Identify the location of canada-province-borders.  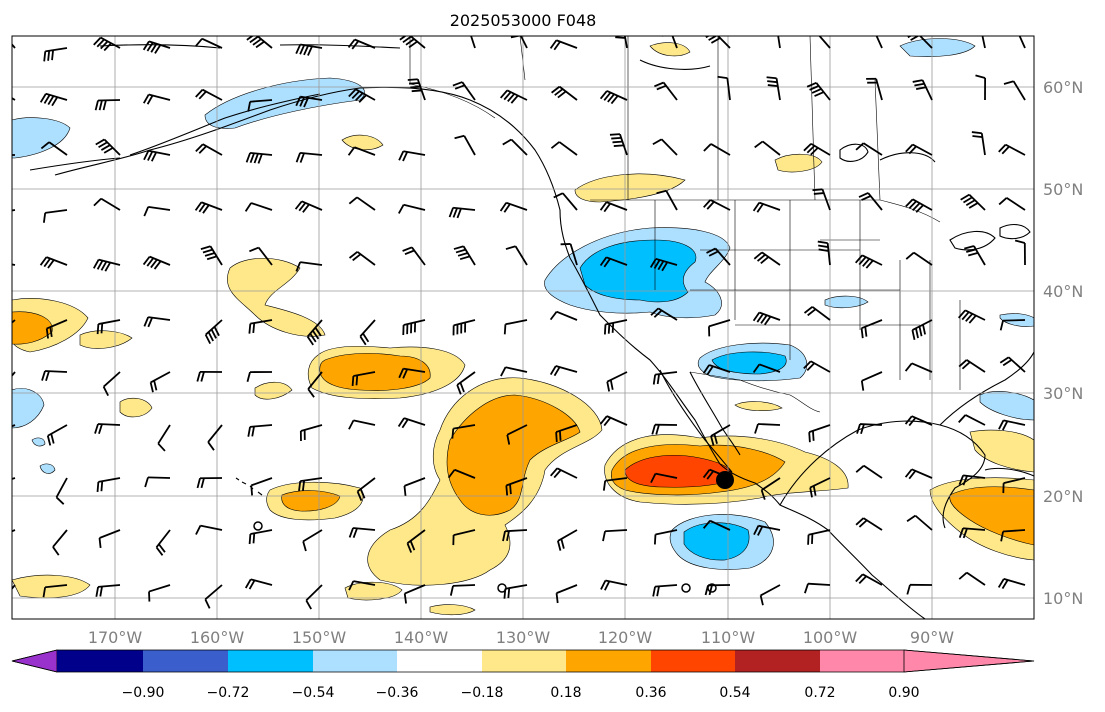
(700, 118).